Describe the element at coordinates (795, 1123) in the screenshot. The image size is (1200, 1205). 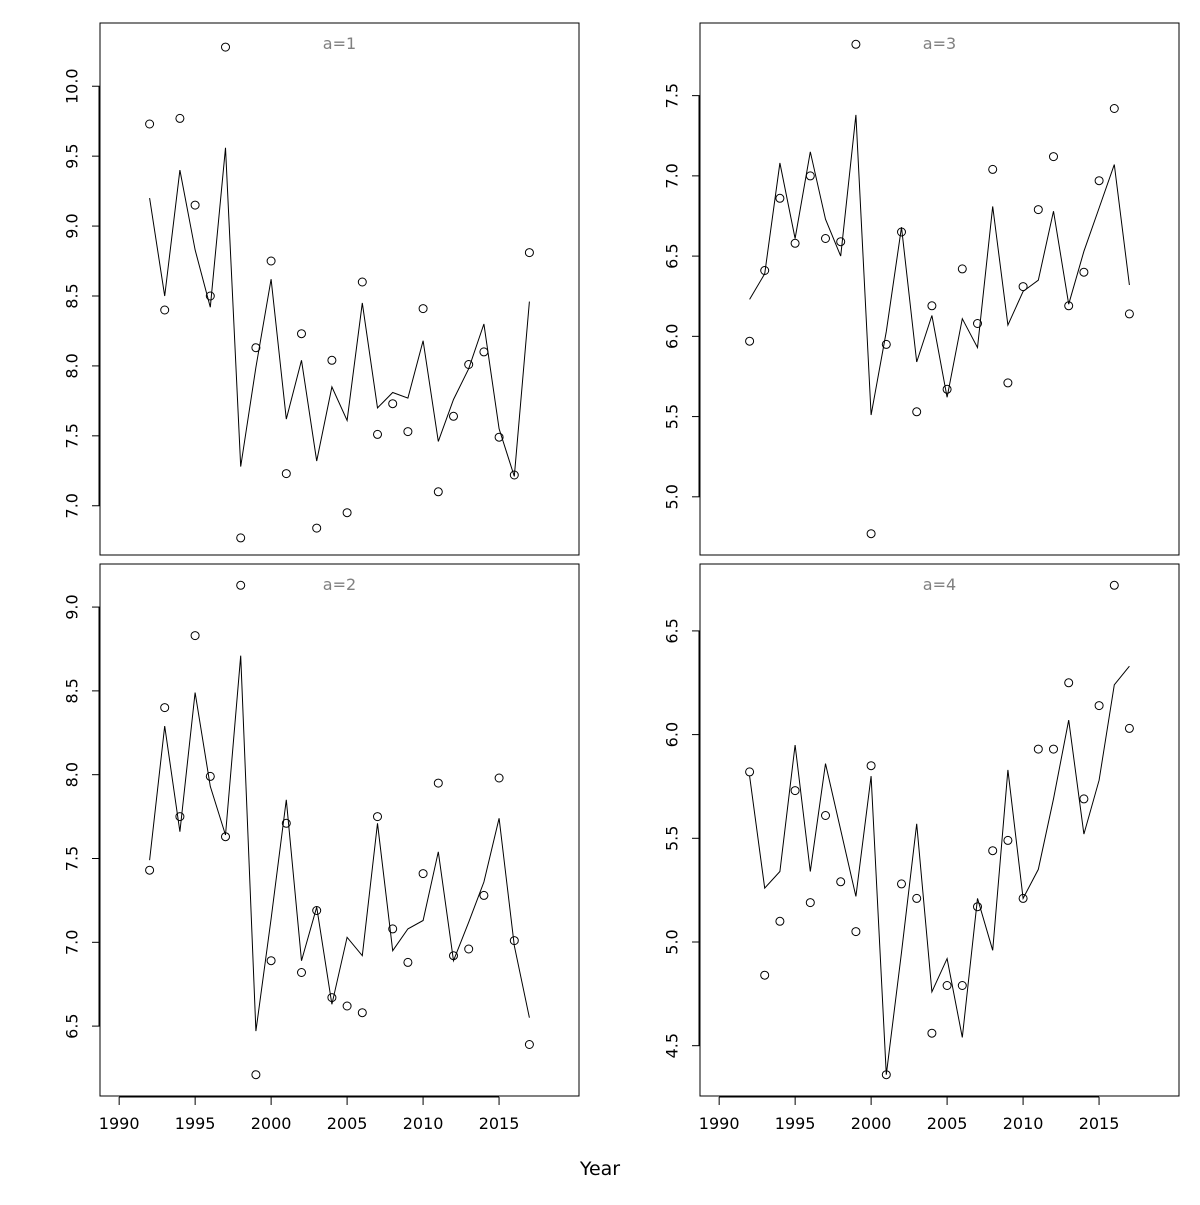
I see `x-tick-label: 1995` at that location.